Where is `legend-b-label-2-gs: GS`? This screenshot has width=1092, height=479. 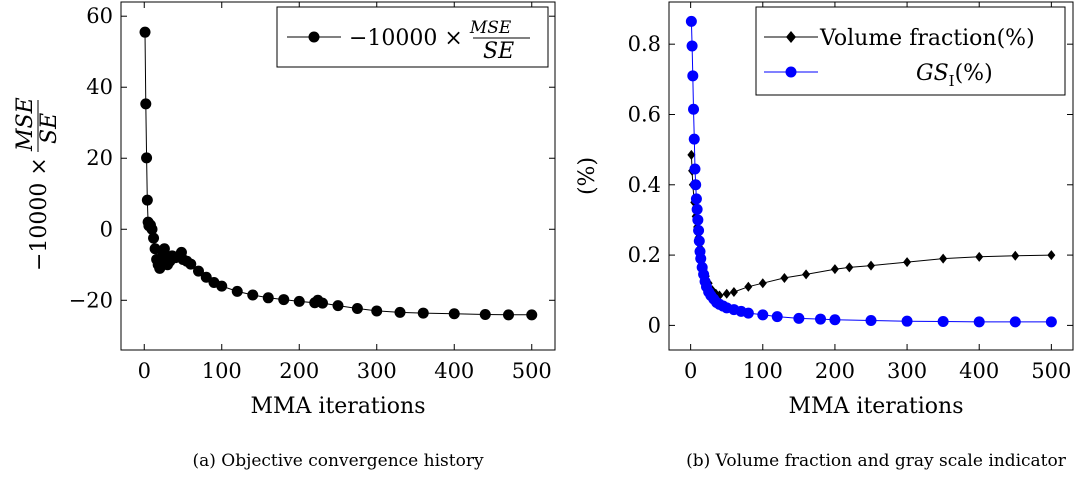
legend-b-label-2-gs: GS is located at coordinates (932, 73).